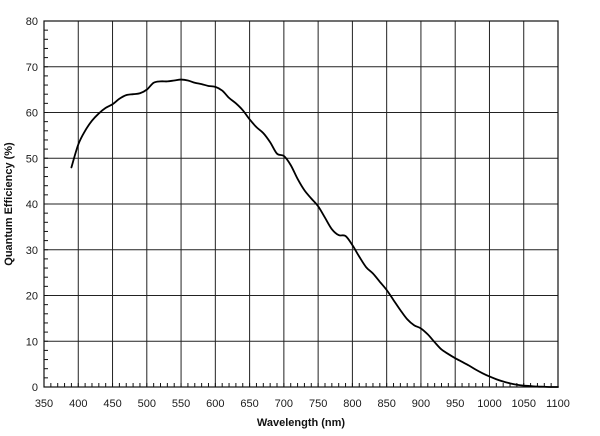  What do you see at coordinates (32, 22) in the screenshot?
I see `y-tick-label-80: 80` at bounding box center [32, 22].